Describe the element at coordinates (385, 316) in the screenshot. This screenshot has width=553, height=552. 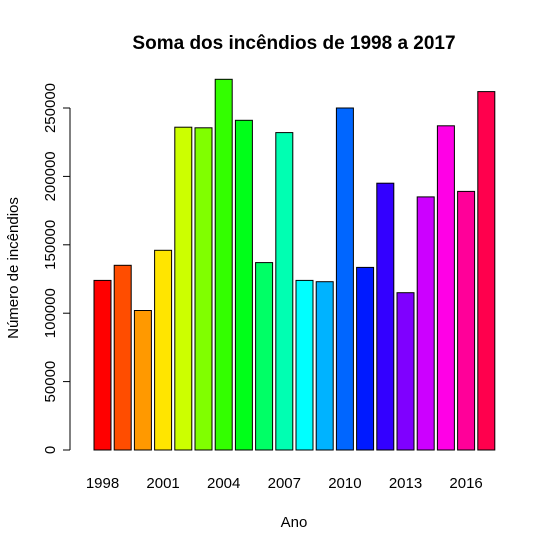
I see `bar-2012` at that location.